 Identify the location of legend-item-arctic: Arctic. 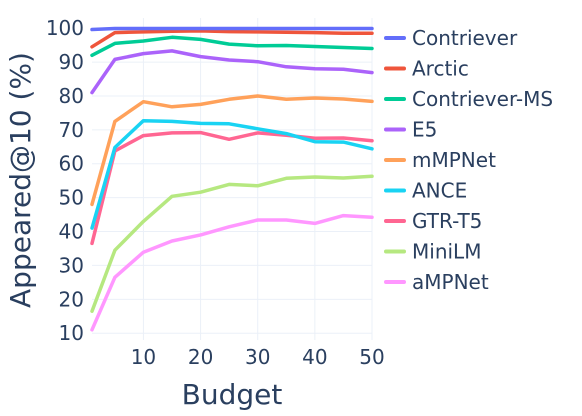
(426, 69).